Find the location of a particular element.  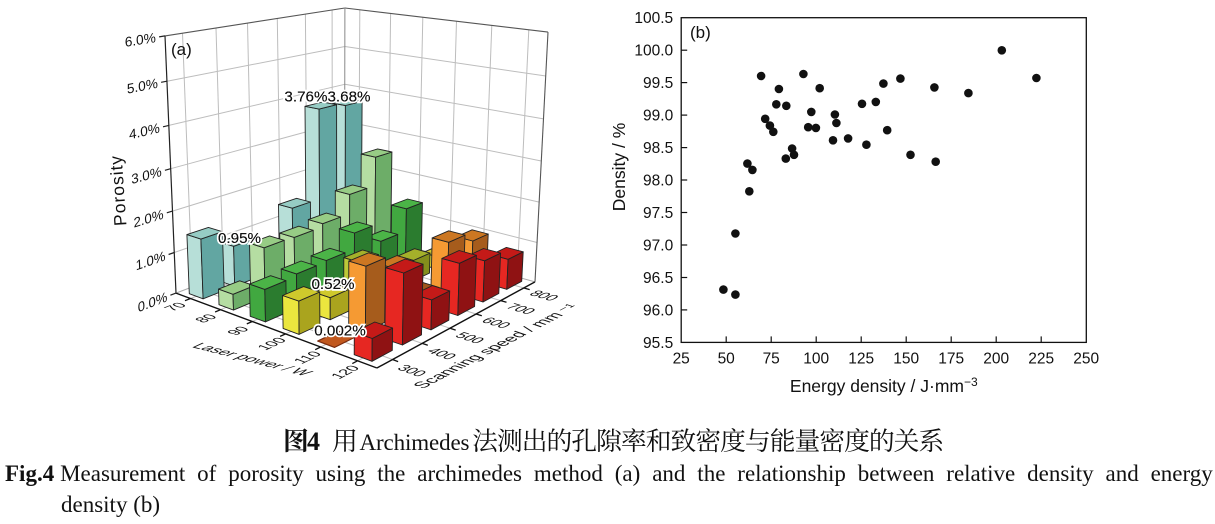

svg-text: 3.0% is located at coordinates (146, 175).